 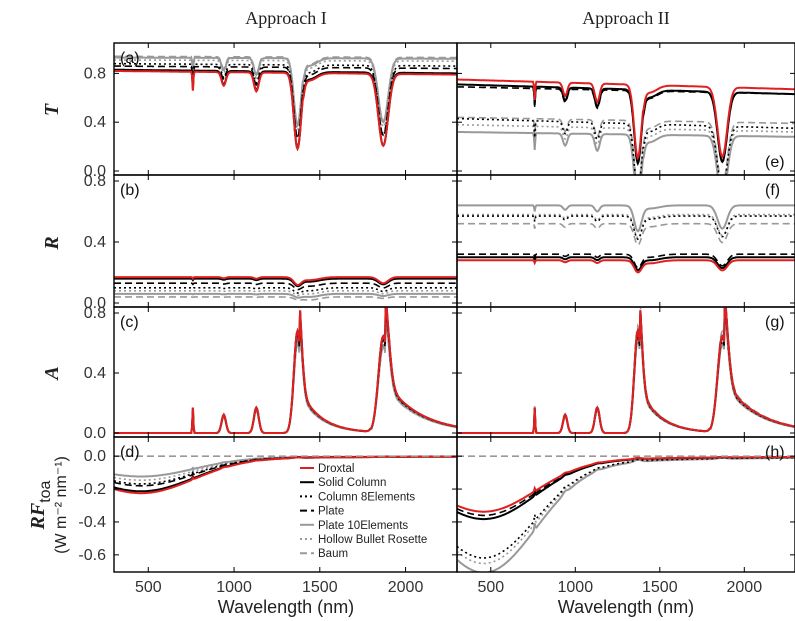 I want to click on panel-b: 0.0 0.4 0.8 (b), so click(x=271, y=242).